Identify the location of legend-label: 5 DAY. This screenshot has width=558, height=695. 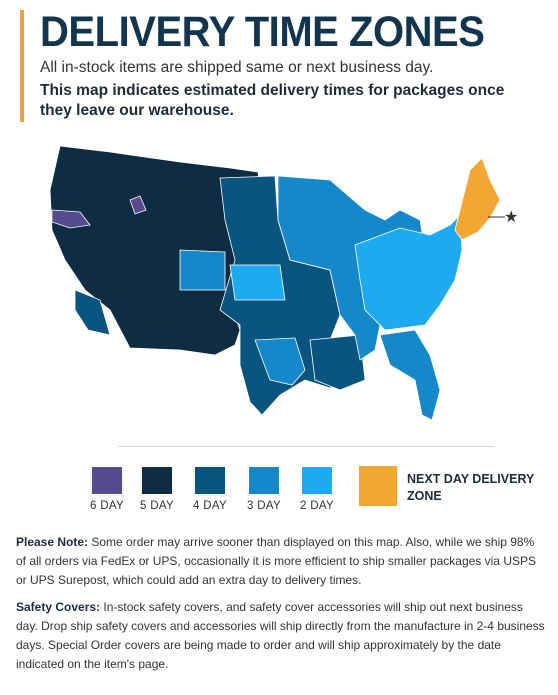
(157, 506).